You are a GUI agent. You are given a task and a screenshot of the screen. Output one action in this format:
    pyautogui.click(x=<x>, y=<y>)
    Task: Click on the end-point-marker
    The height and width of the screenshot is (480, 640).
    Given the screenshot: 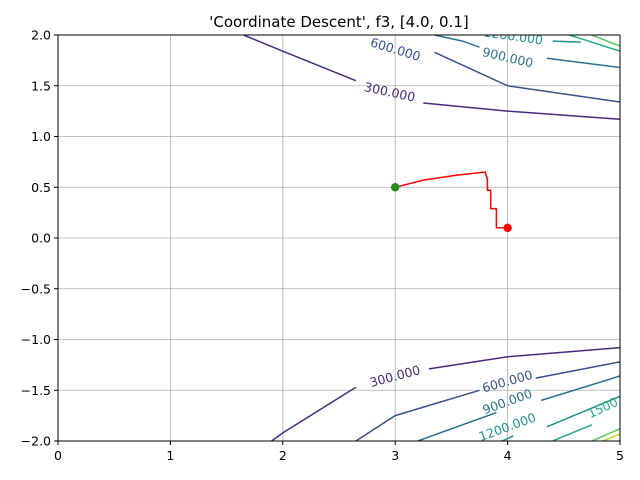 What is the action you would take?
    pyautogui.click(x=395, y=187)
    